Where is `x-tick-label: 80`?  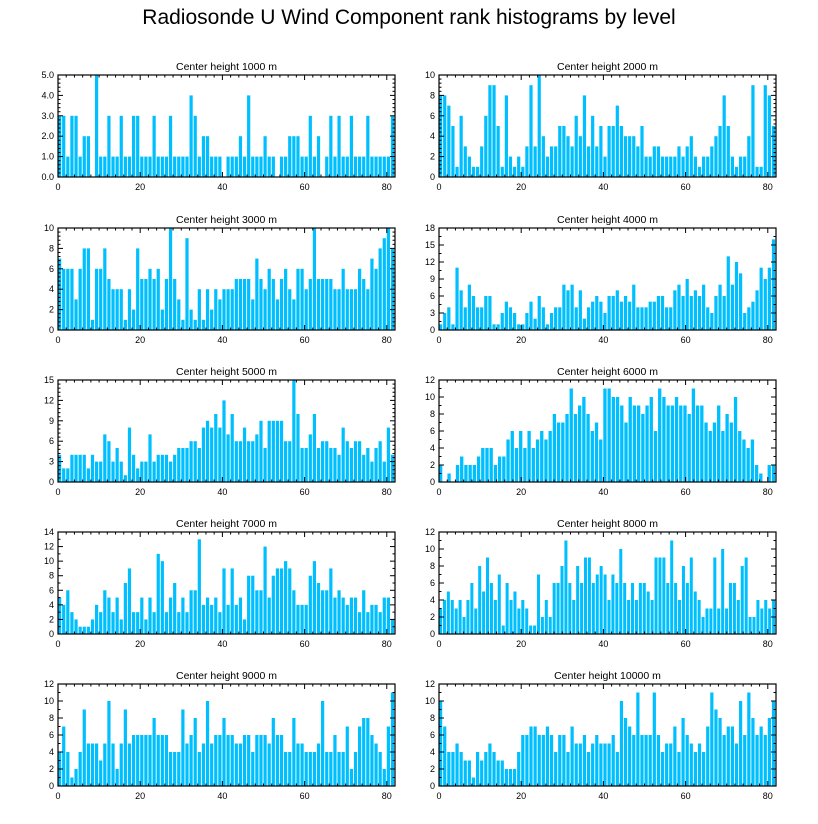
x-tick-label: 80 is located at coordinates (387, 187).